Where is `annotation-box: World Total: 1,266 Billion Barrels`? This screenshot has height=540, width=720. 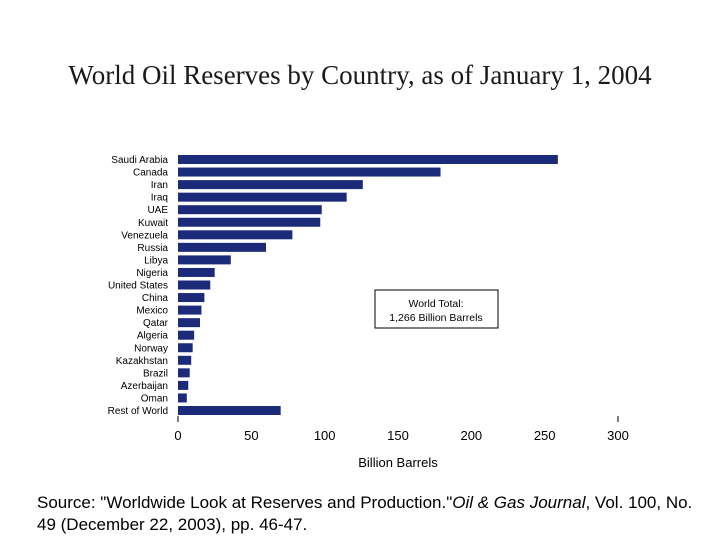
annotation-box: World Total: 1,266 Billion Barrels is located at coordinates (436, 309).